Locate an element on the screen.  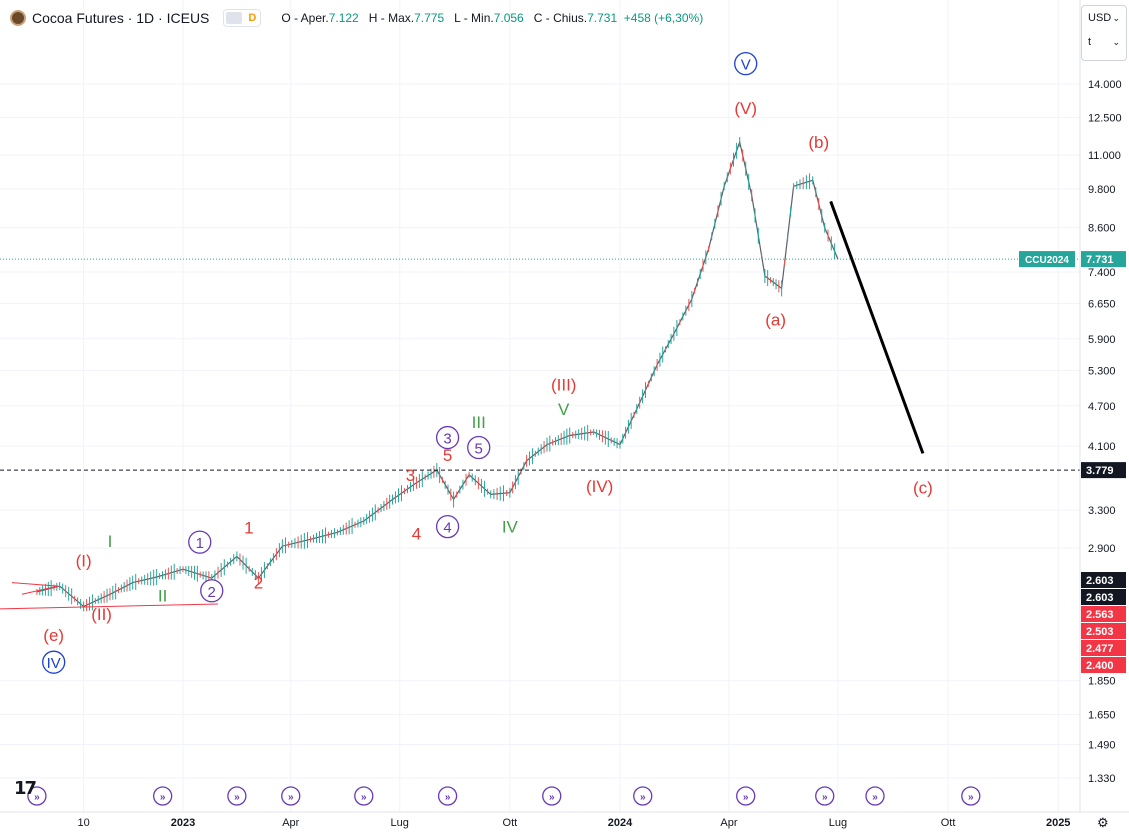
currency-select: USD ⌄ is located at coordinates (1104, 18).